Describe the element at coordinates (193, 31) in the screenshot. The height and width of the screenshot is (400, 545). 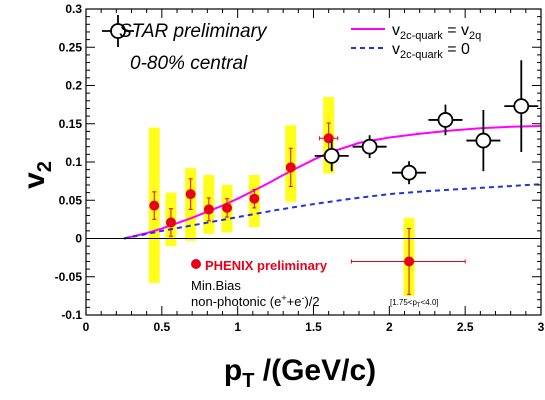
I see `star-label-line1: STAR preliminary` at that location.